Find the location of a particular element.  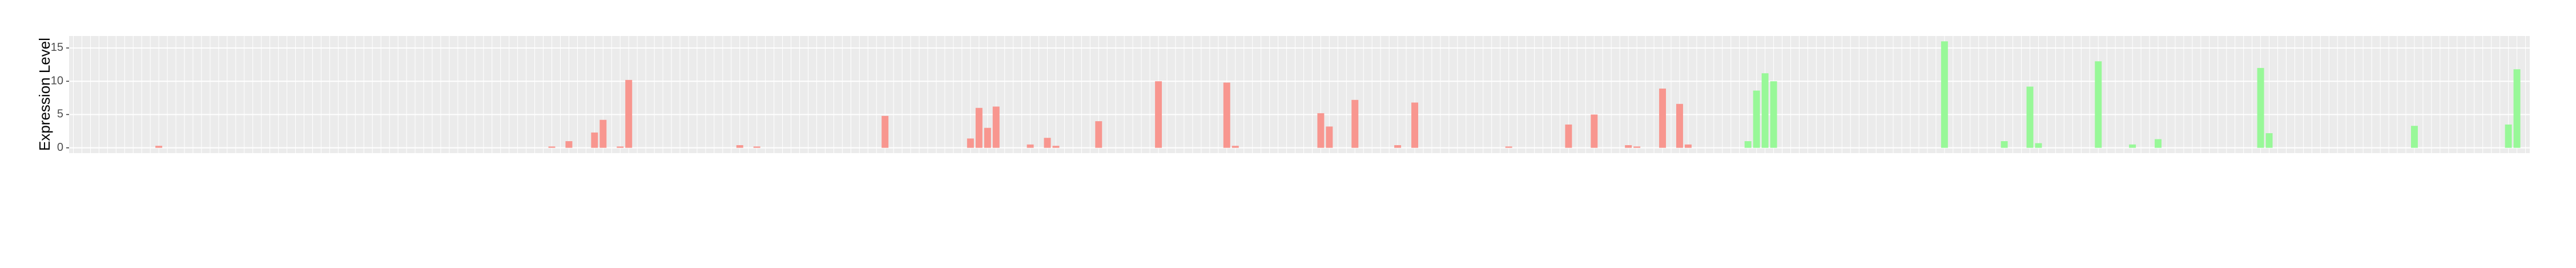

y-axis-label: Expression Level is located at coordinates (44, 94).